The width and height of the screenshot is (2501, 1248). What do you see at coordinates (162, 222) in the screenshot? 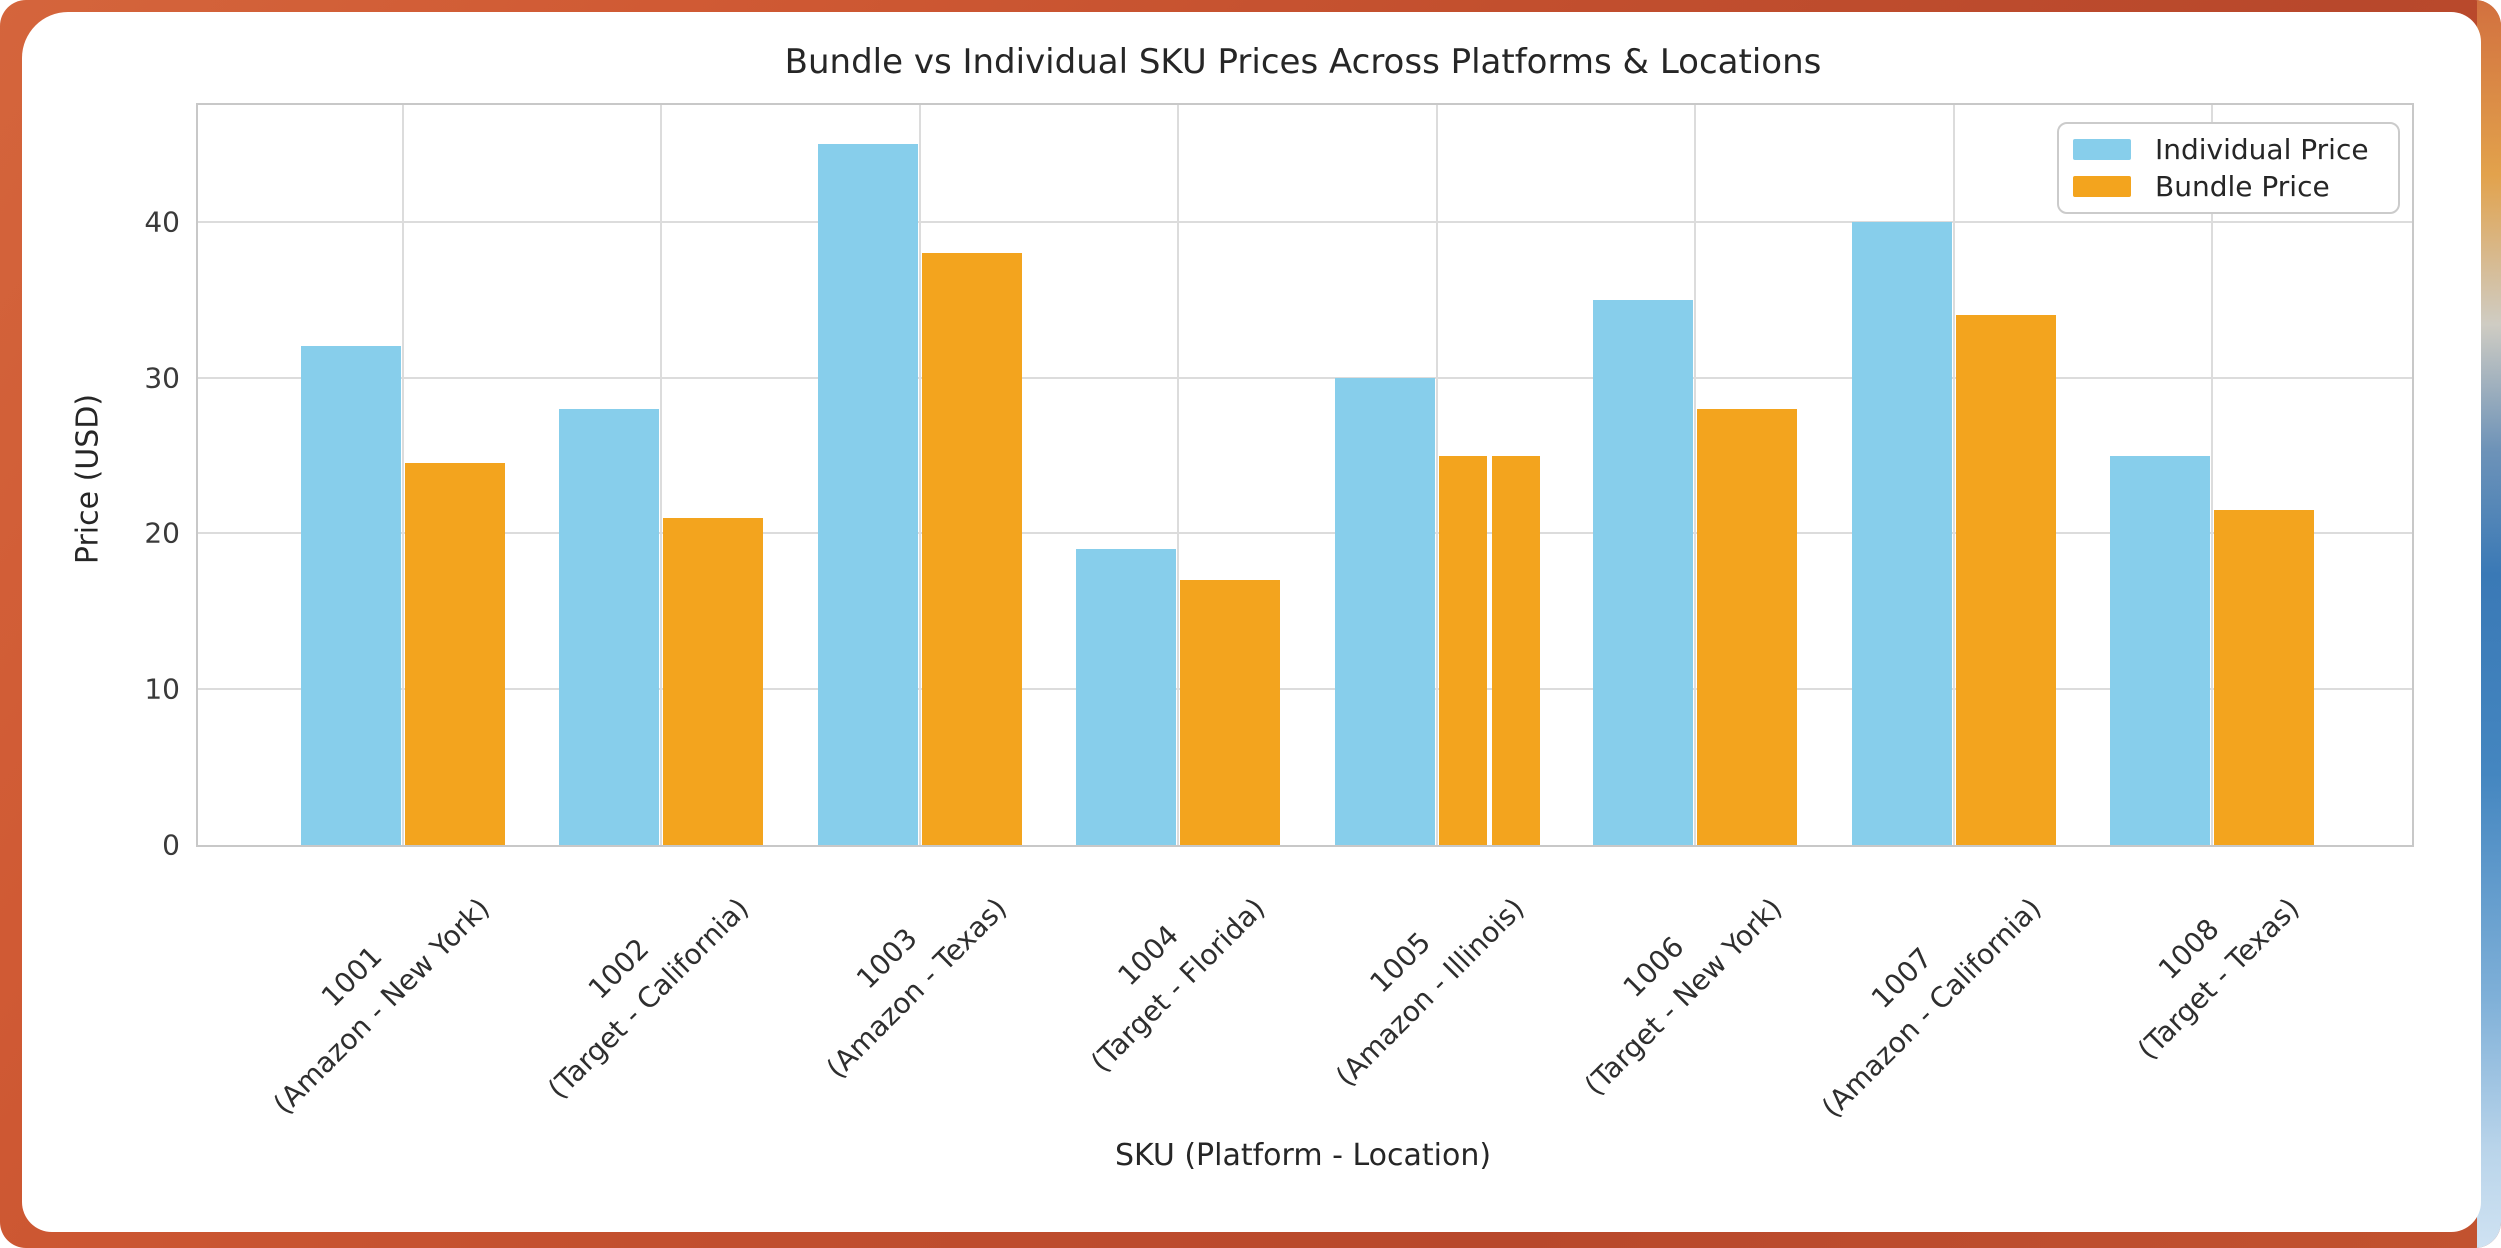
I see `y-tick-label-40: 40` at bounding box center [162, 222].